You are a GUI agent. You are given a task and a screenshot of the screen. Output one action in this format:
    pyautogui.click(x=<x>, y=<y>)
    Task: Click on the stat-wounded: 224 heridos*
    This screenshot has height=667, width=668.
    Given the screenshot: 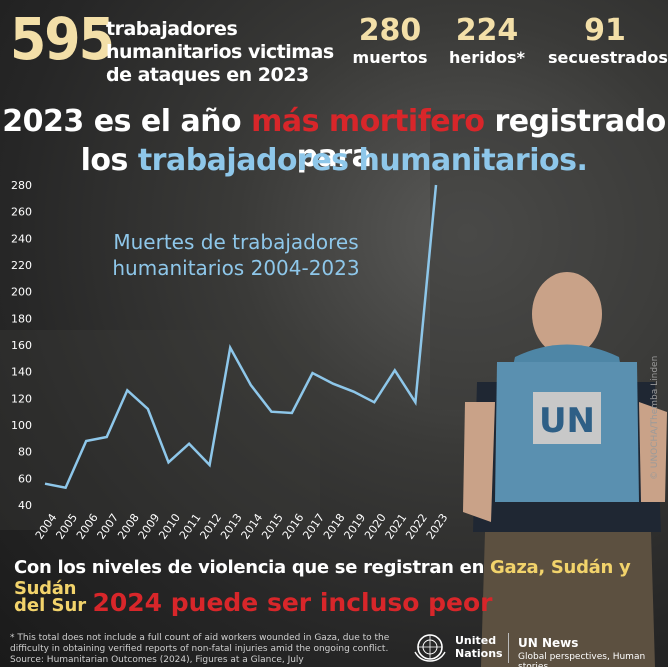 What is the action you would take?
    pyautogui.click(x=487, y=41)
    